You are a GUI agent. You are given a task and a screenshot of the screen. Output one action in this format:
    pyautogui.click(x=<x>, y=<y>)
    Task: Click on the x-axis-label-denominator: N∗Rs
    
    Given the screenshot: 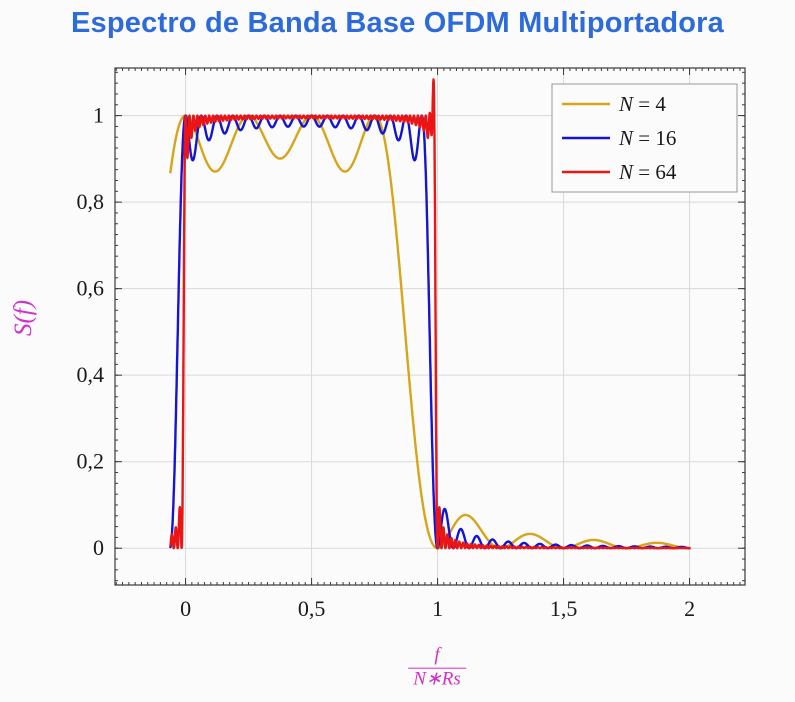 What is the action you would take?
    pyautogui.click(x=437, y=679)
    